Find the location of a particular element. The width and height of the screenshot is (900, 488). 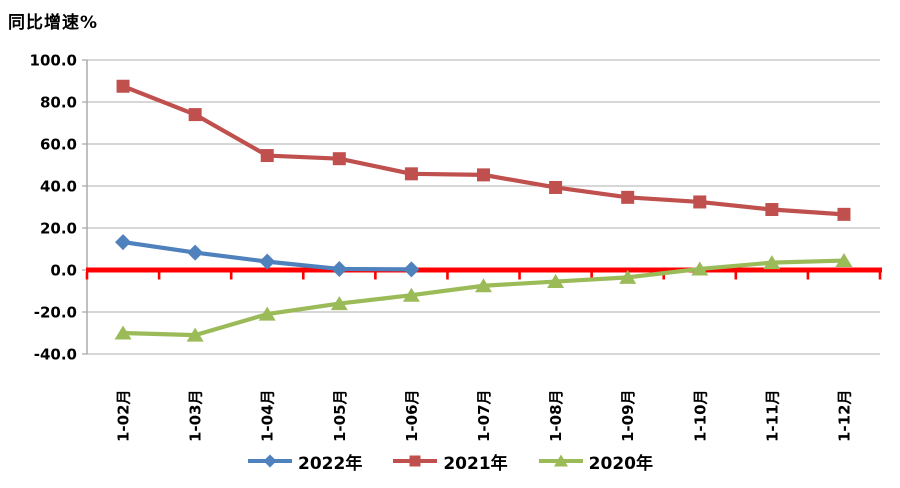

legend: 2022年 2021年 2020年 is located at coordinates (450, 461).